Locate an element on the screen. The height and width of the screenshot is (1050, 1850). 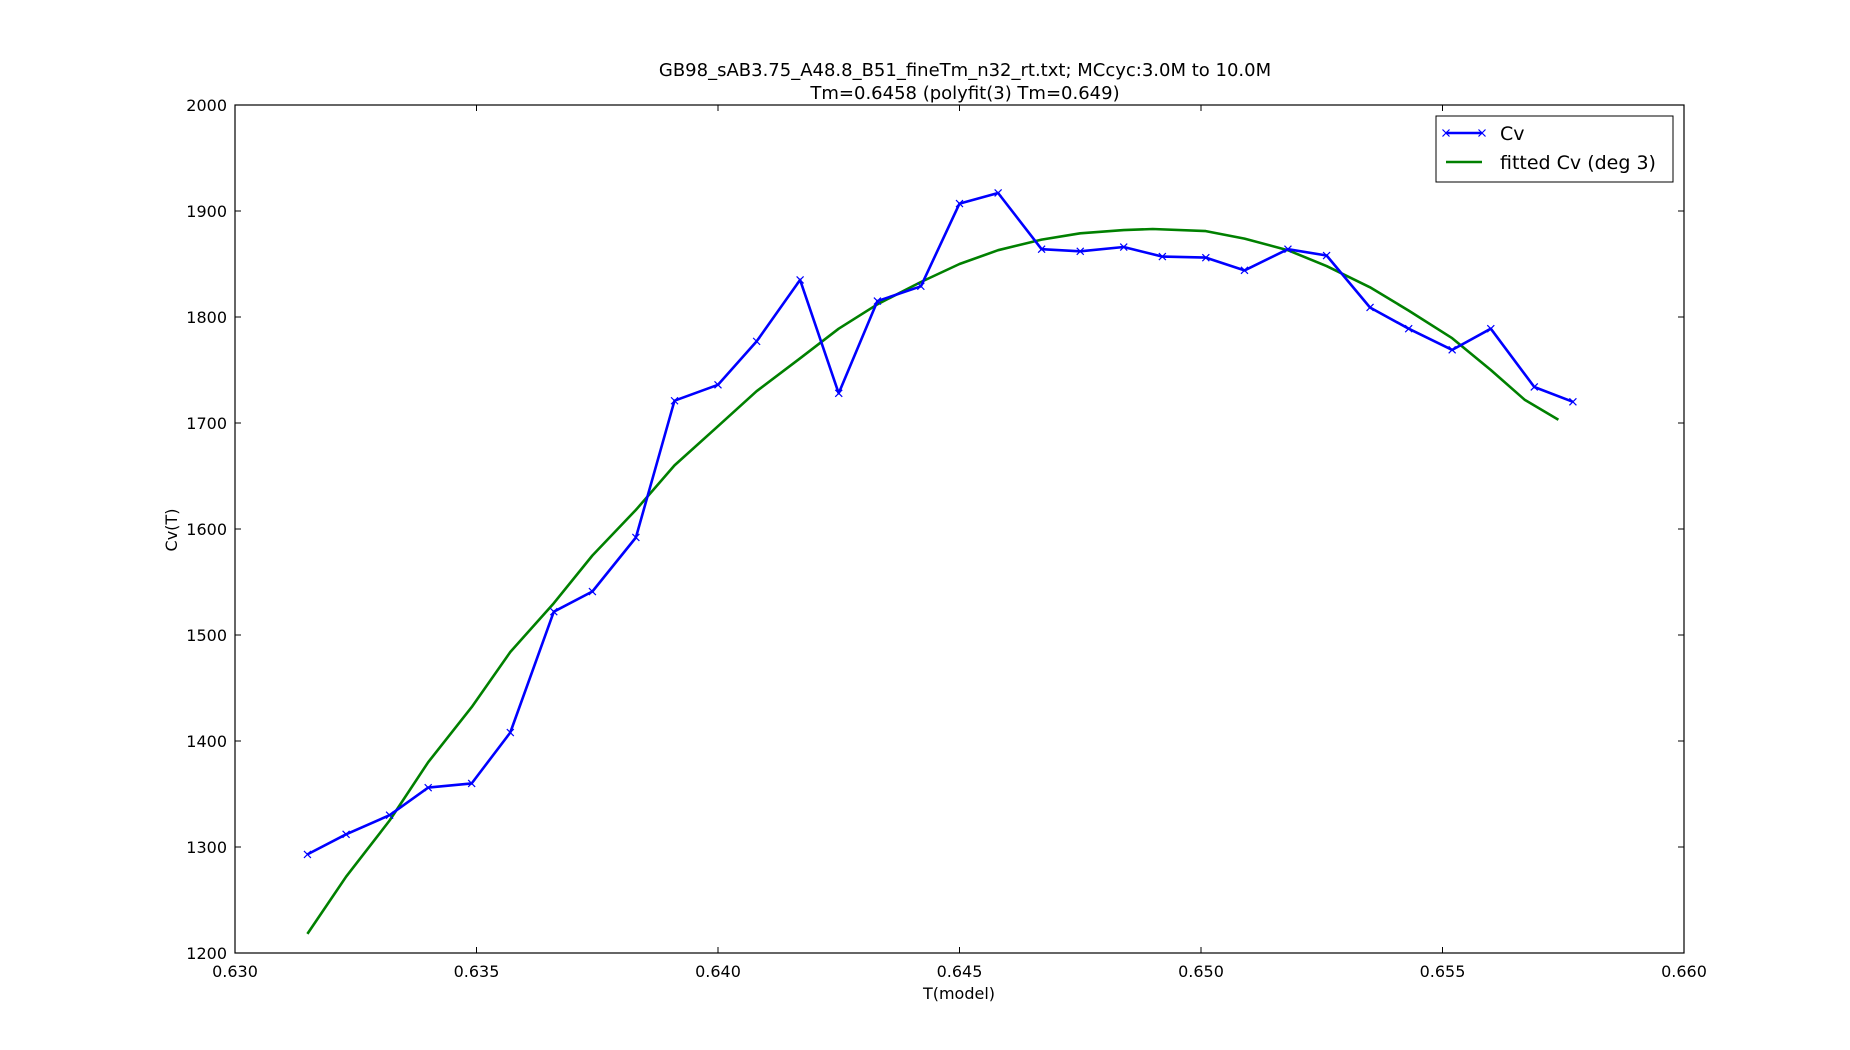
x-tick-label: 0.655 is located at coordinates (1443, 971).